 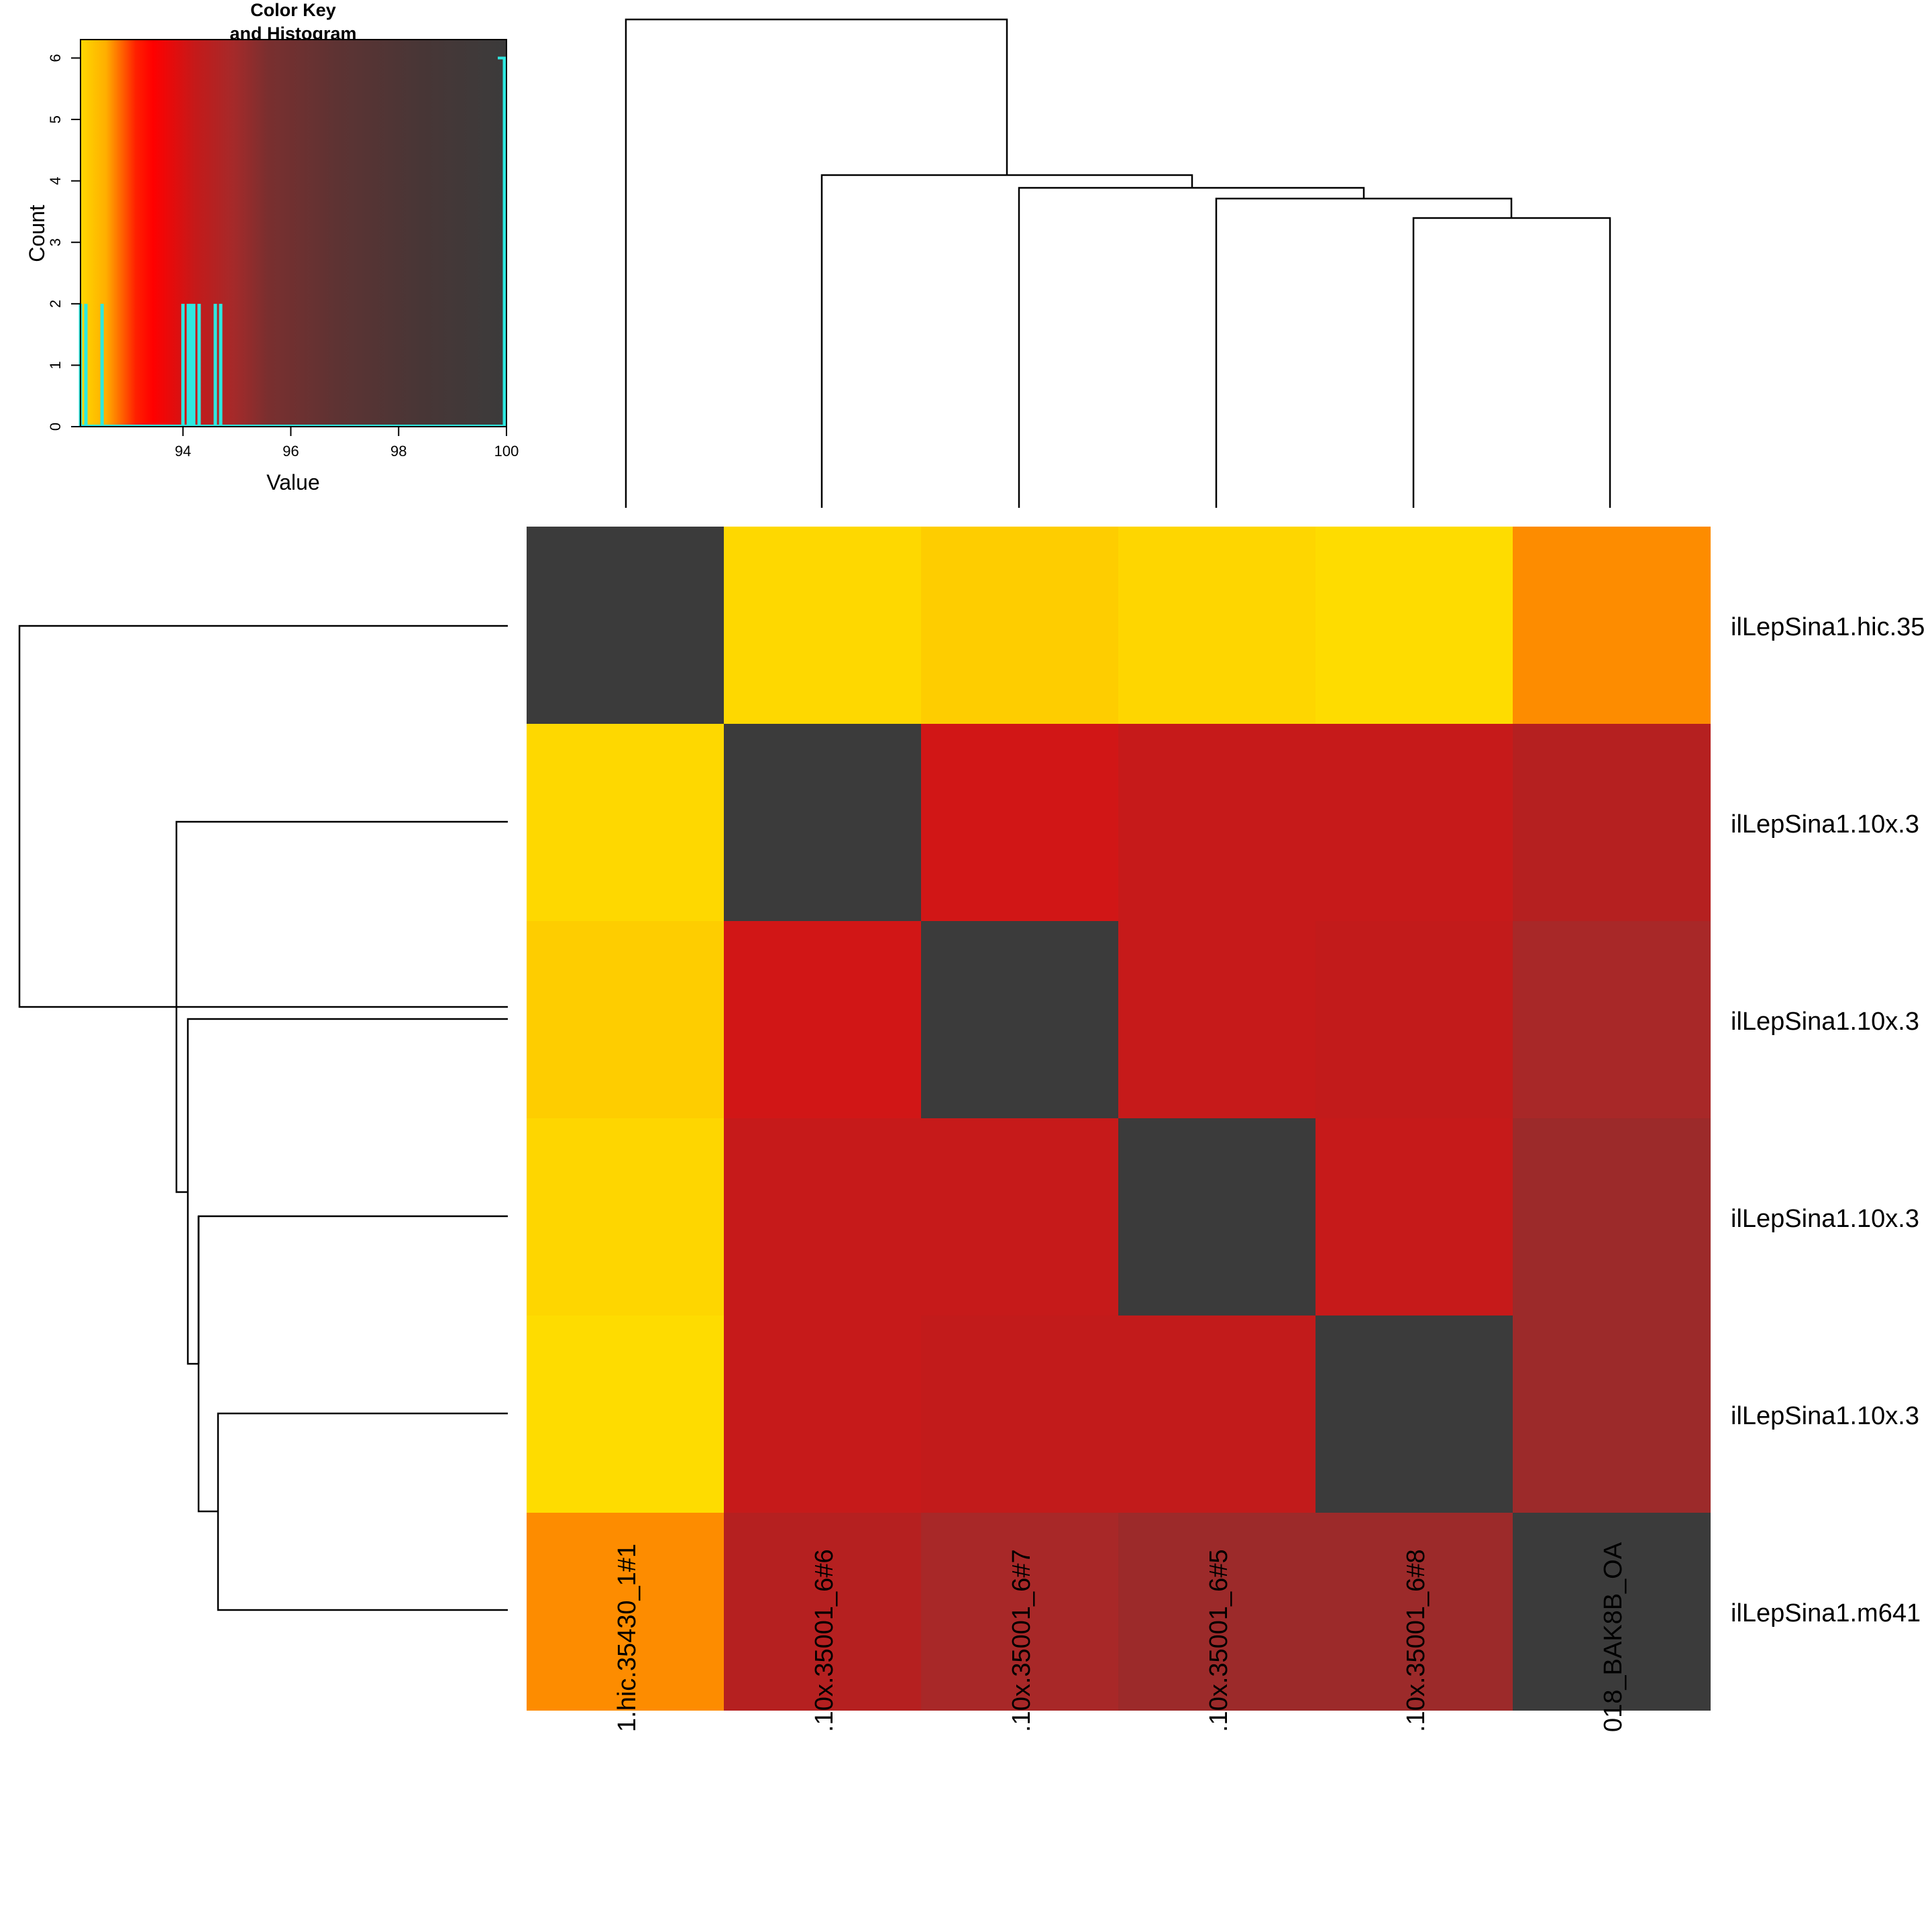 What do you see at coordinates (55, 365) in the screenshot?
I see `y-tick-label: 1` at bounding box center [55, 365].